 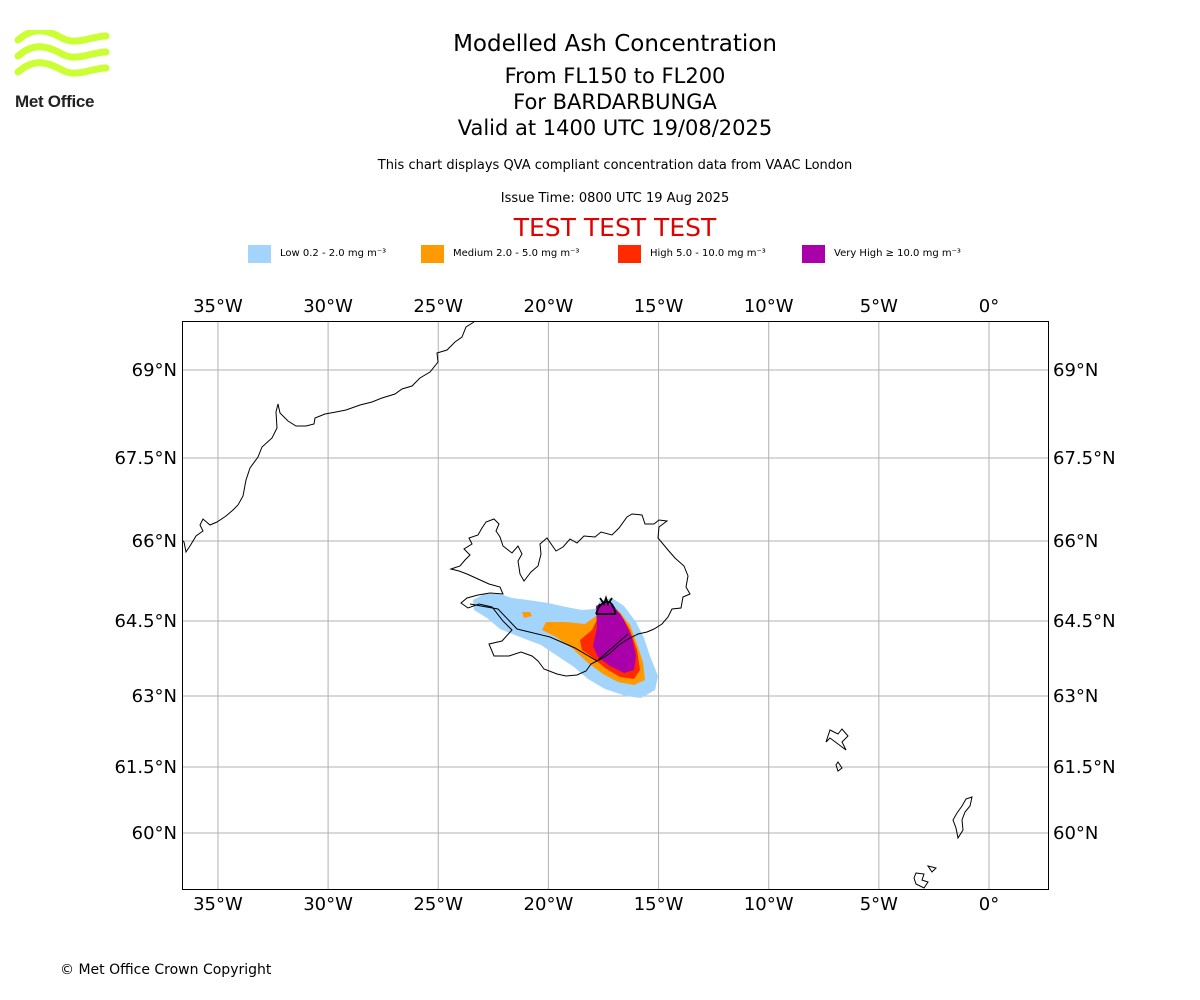 What do you see at coordinates (837, 750) in the screenshot?
I see `faroe-islands` at bounding box center [837, 750].